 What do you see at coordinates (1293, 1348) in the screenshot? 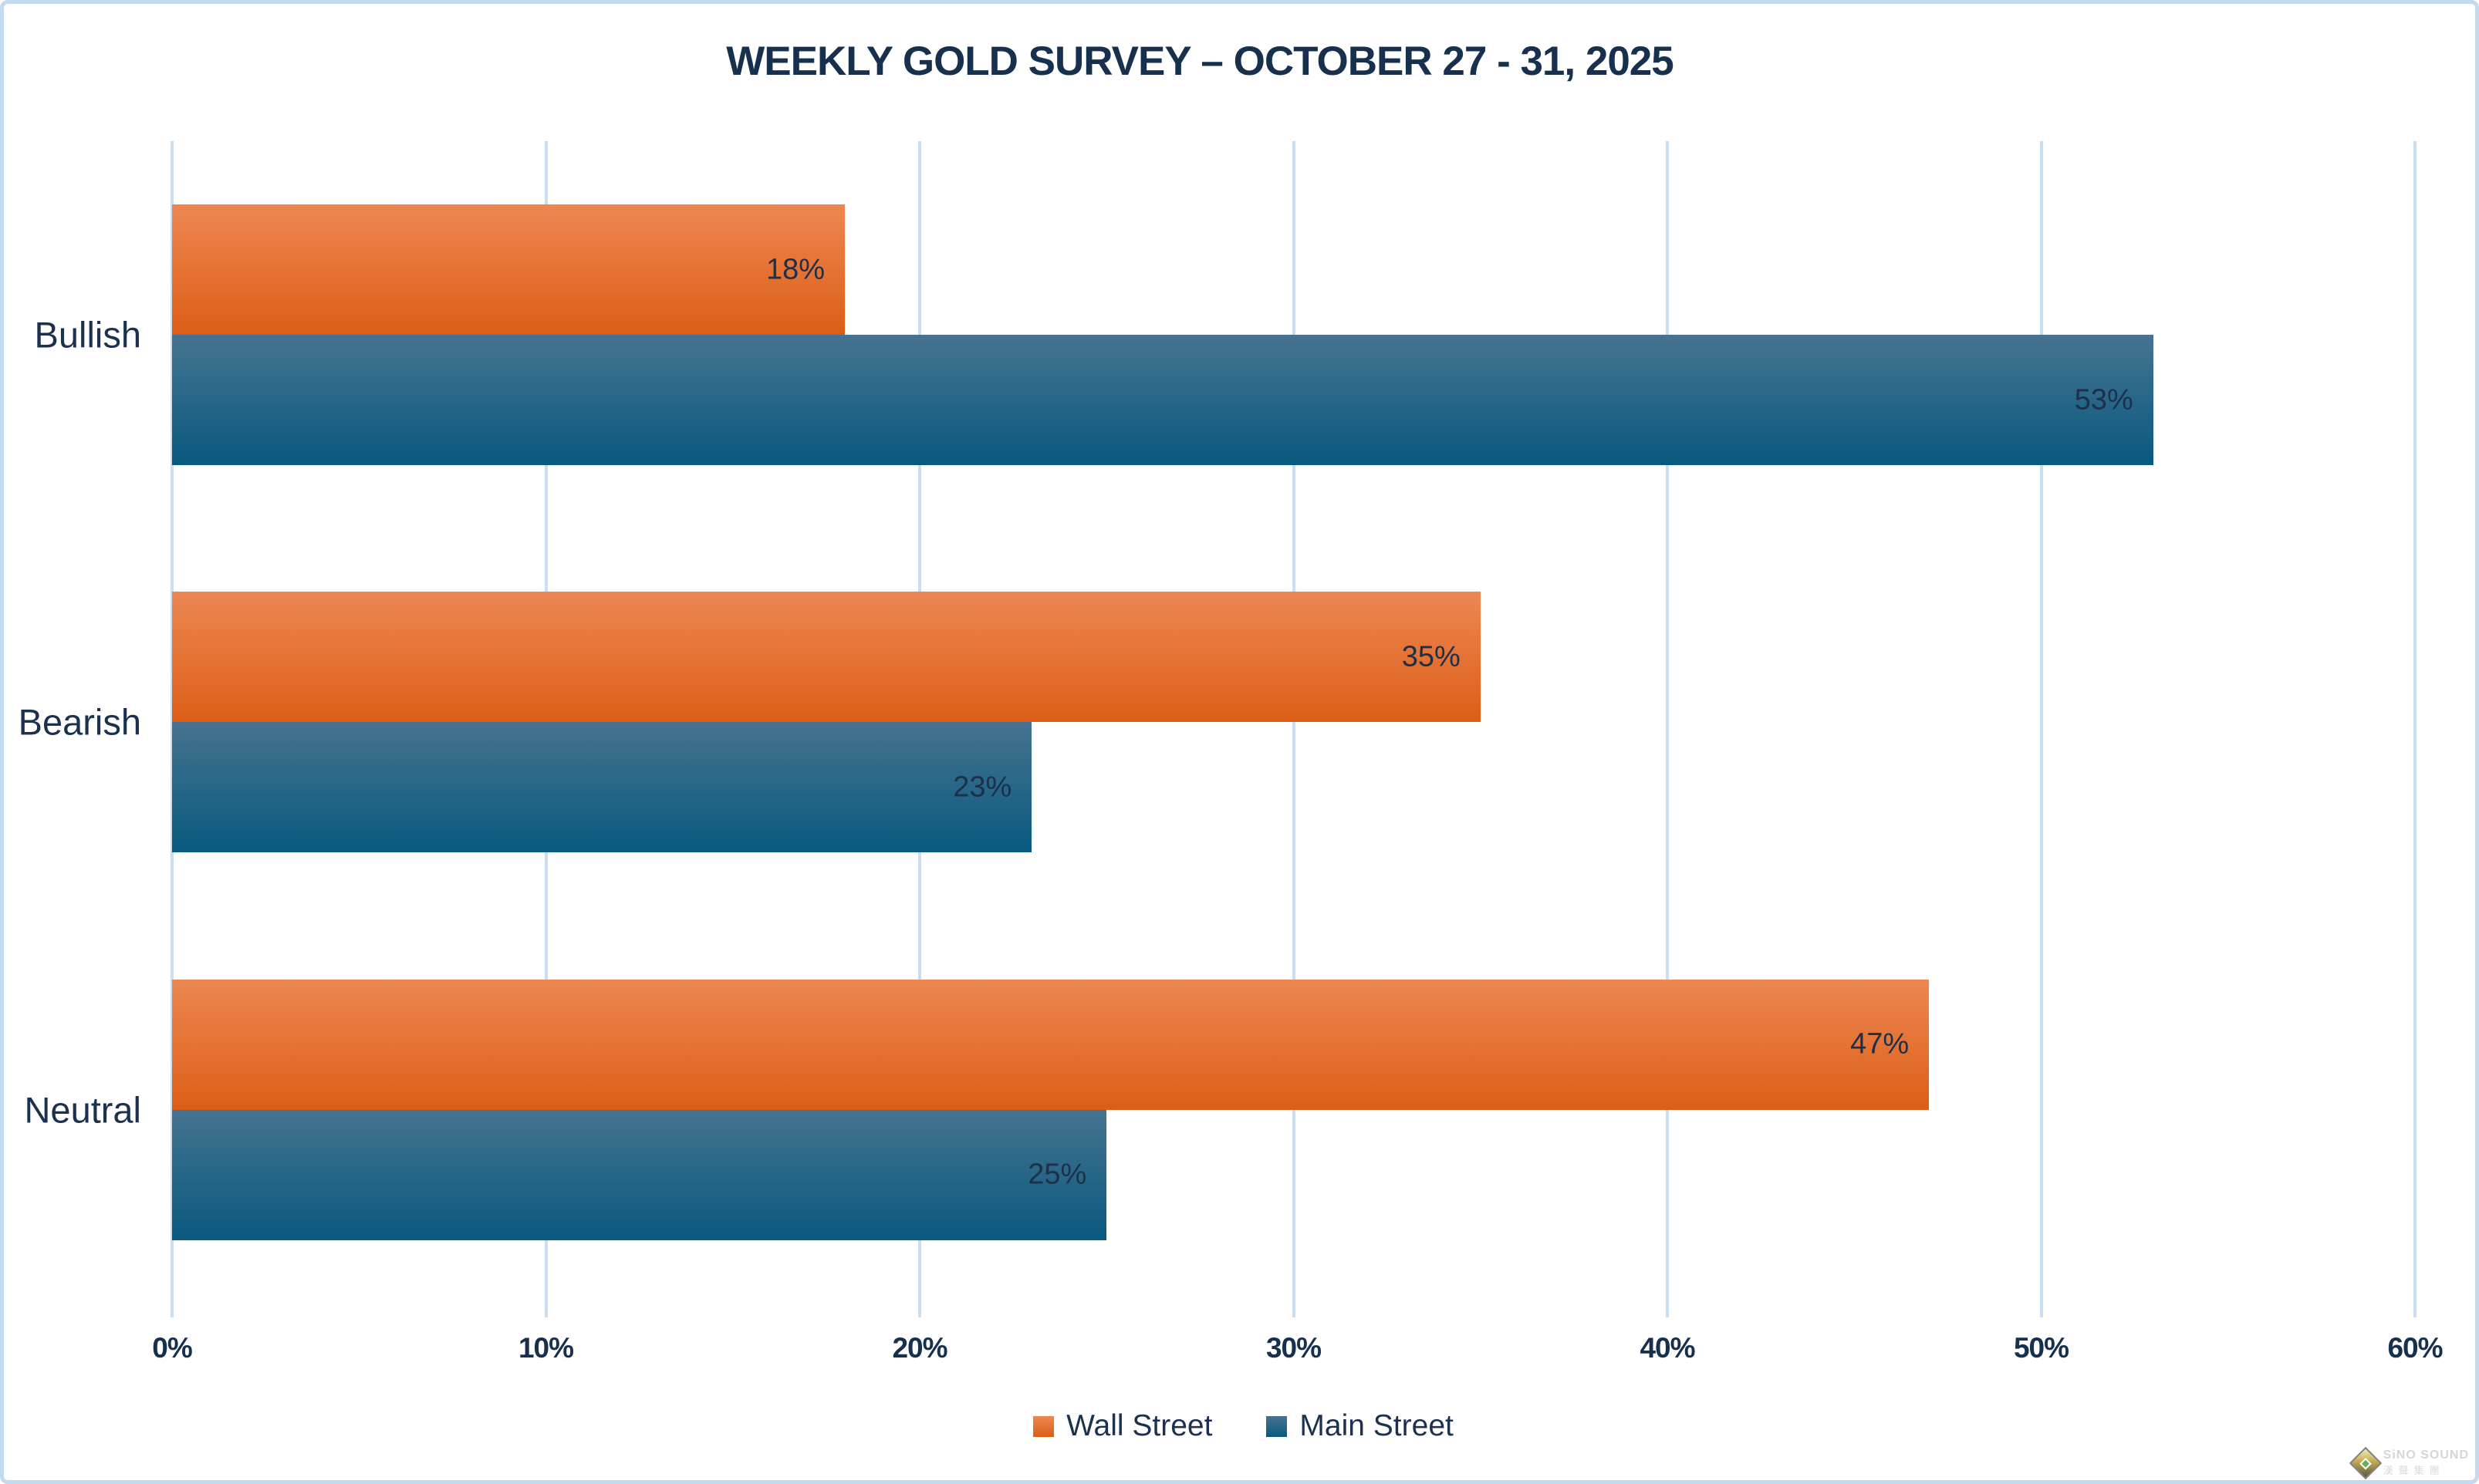
I see `x-axis-tick-label-30-: 30%` at bounding box center [1293, 1348].